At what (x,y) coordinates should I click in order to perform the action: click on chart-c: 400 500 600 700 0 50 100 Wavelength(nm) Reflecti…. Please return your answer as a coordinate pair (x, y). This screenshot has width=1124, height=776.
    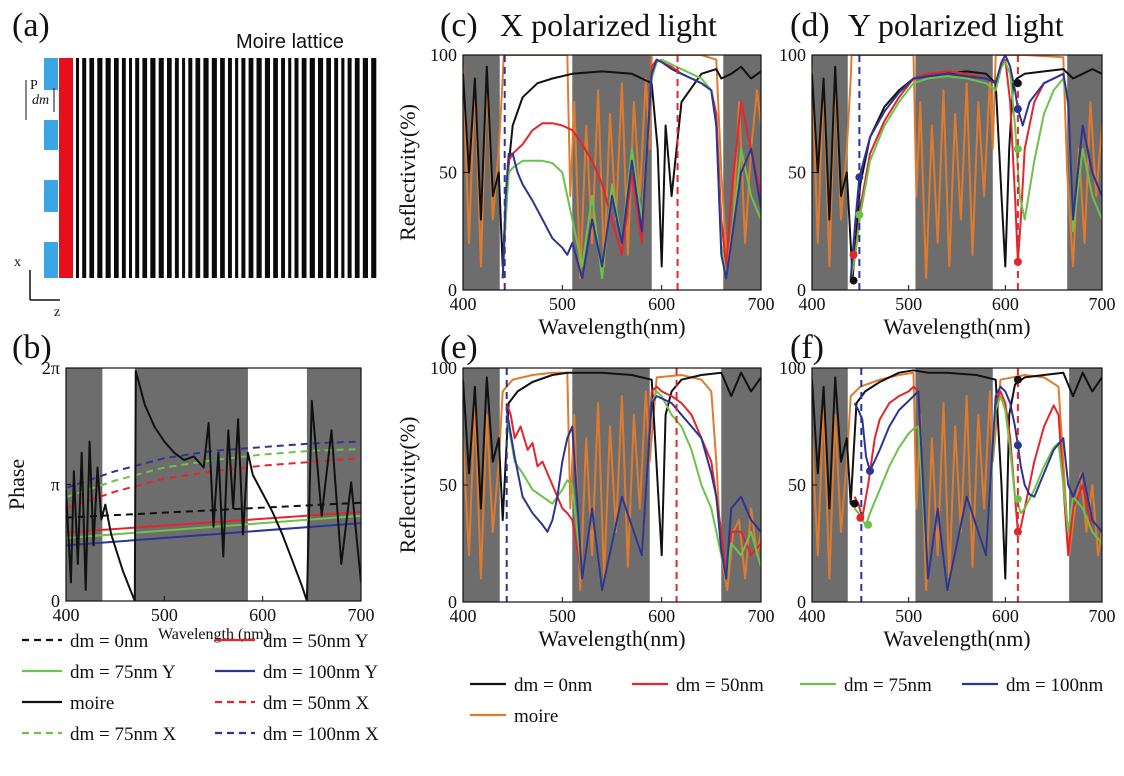
    Looking at the image, I should click on (585, 192).